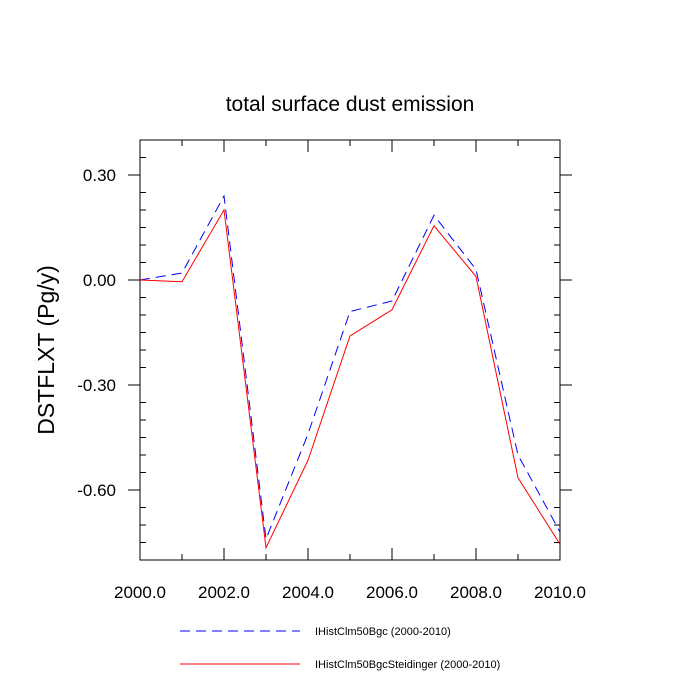  What do you see at coordinates (96, 385) in the screenshot?
I see `y-tick-label: -0.30` at bounding box center [96, 385].